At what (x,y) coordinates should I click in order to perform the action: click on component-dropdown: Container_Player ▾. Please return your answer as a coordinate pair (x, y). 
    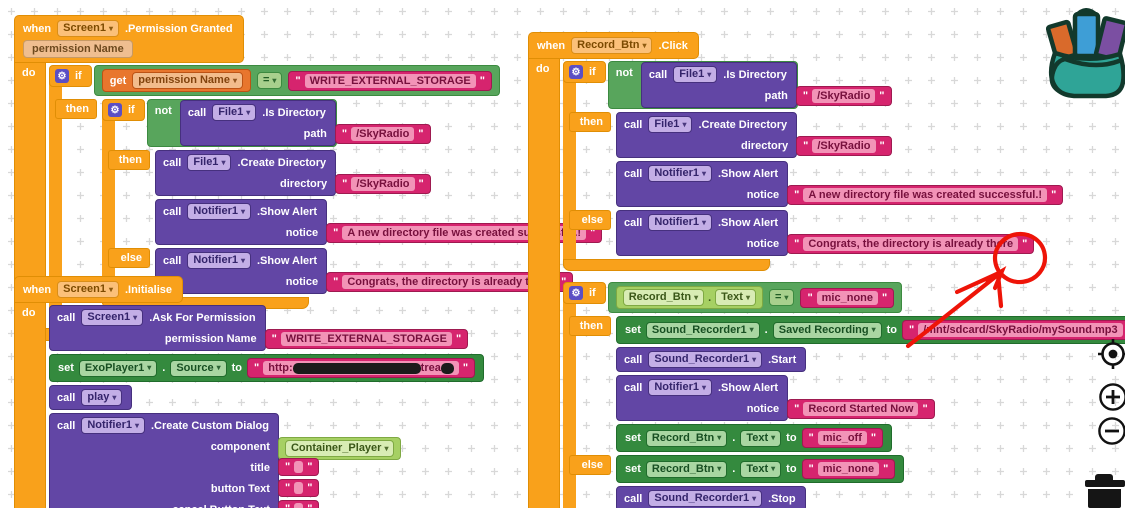
    Looking at the image, I should click on (339, 448).